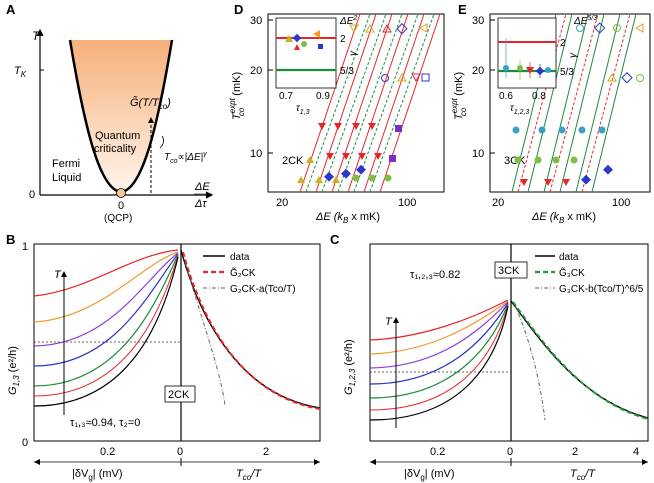 The width and height of the screenshot is (654, 483). Describe the element at coordinates (66, 178) in the screenshot. I see `fermi-label-2: Liquid` at that location.